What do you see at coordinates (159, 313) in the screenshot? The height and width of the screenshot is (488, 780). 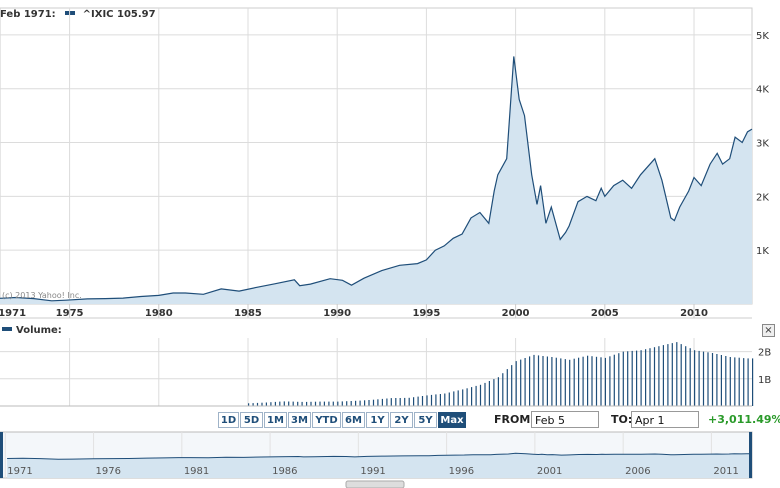 I see `price-x-tick-label: 1980` at bounding box center [159, 313].